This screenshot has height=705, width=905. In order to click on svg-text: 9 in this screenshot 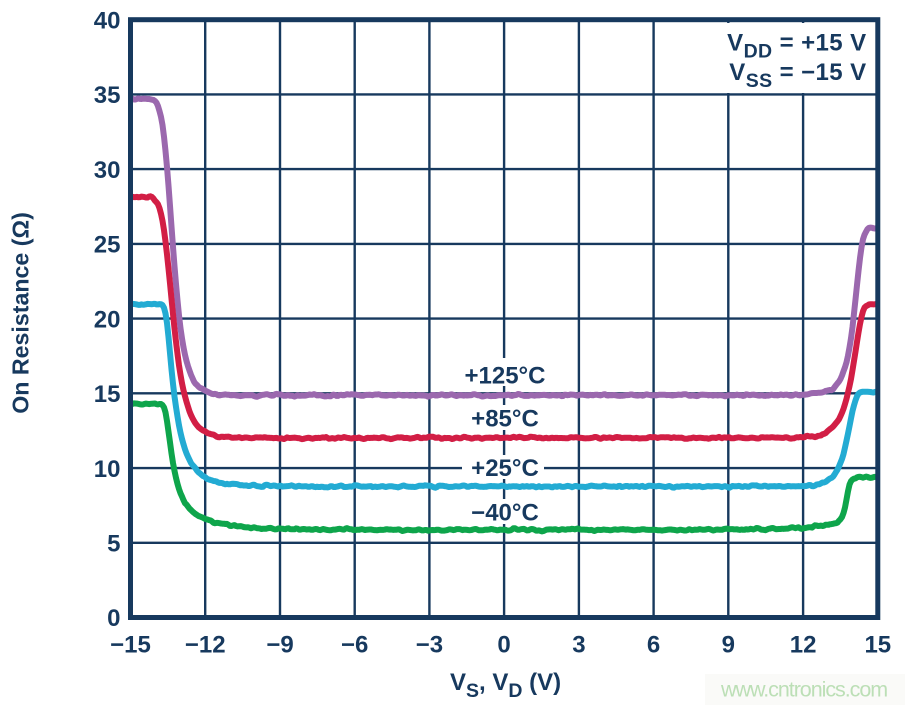, I will do `click(728, 644)`.